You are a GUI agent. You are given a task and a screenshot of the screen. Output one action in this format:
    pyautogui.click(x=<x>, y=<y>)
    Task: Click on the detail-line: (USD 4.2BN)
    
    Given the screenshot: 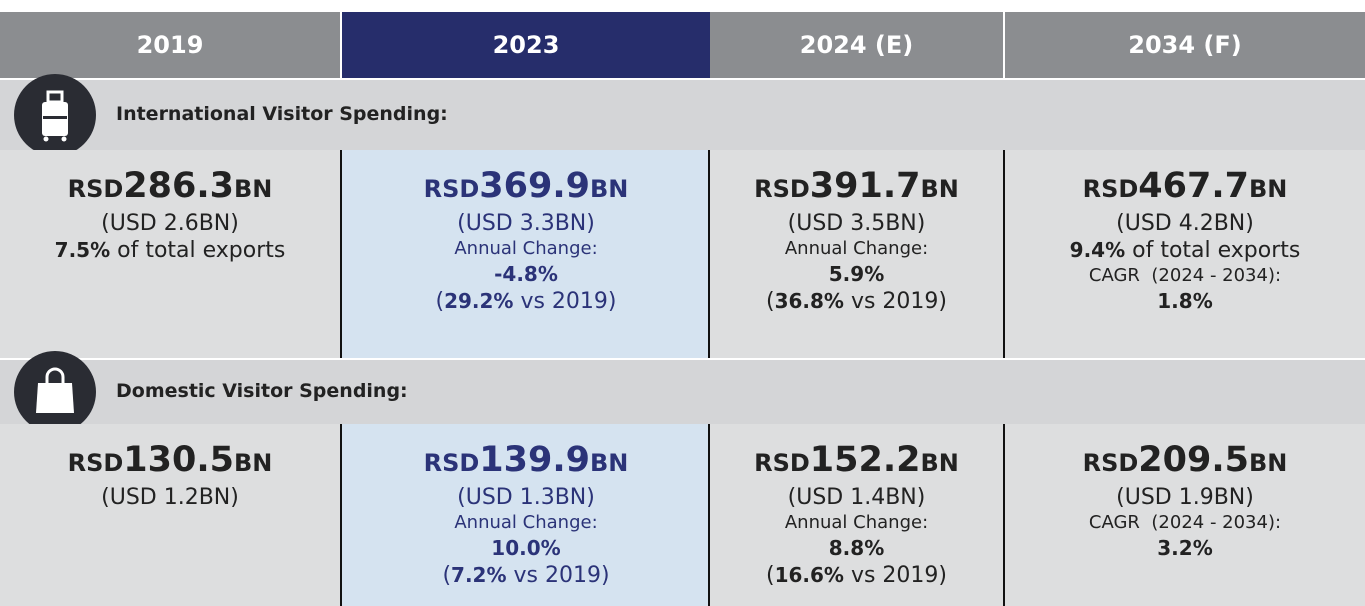 What is the action you would take?
    pyautogui.click(x=1185, y=224)
    